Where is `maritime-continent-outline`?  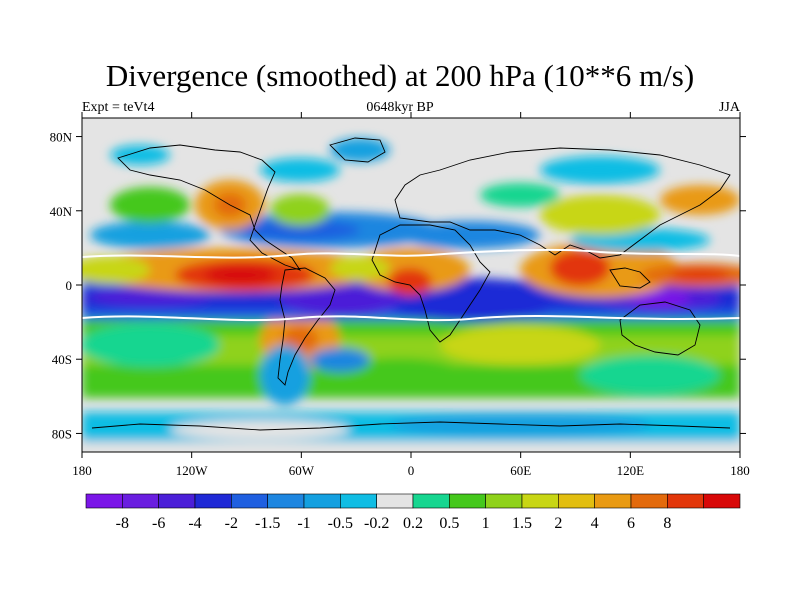 maritime-continent-outline is located at coordinates (630, 278).